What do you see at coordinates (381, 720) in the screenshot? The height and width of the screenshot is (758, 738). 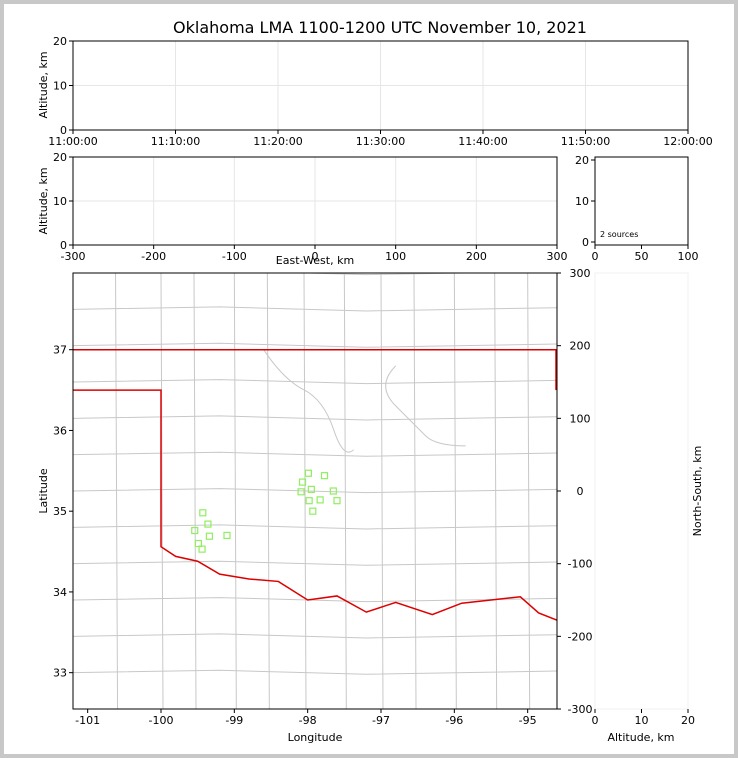 I see `lon-tick-label: -97` at bounding box center [381, 720].